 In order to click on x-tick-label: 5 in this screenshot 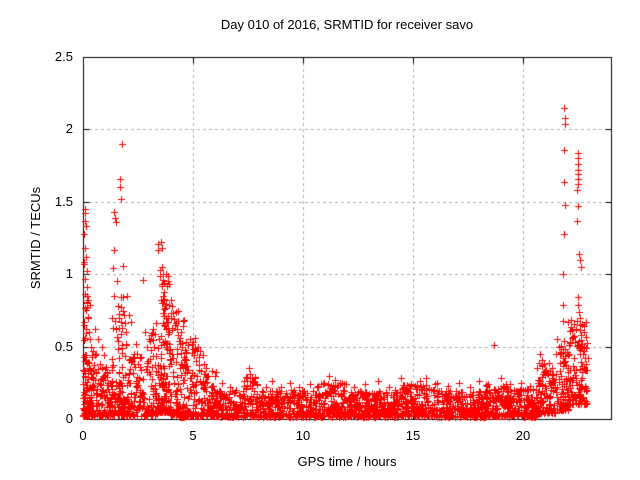, I will do `click(193, 435)`.